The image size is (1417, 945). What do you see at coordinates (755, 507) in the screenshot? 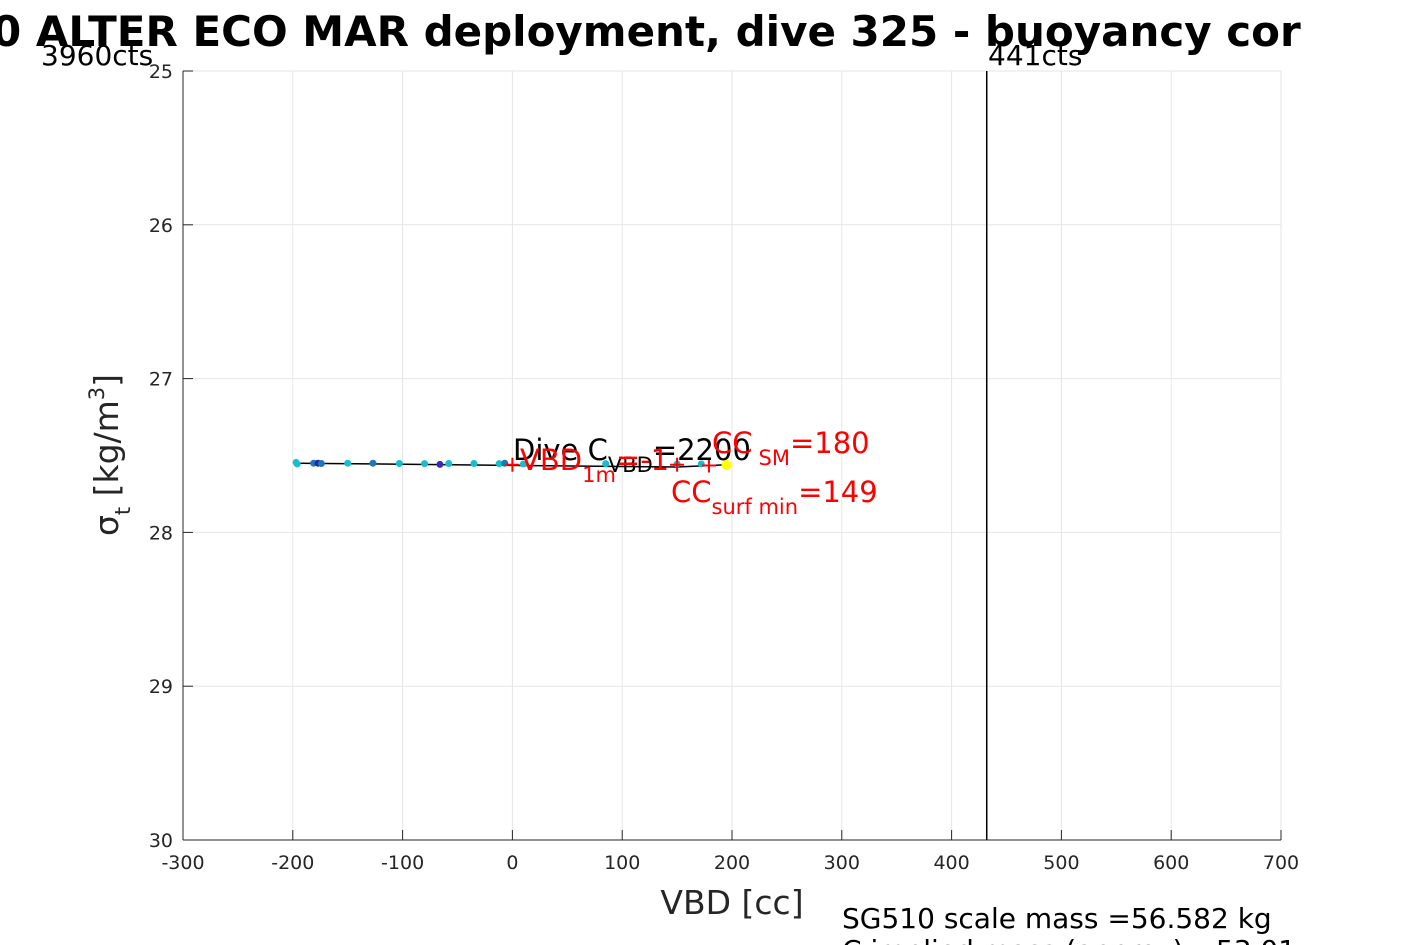
I see `cc-surf-sub: surf min` at bounding box center [755, 507].